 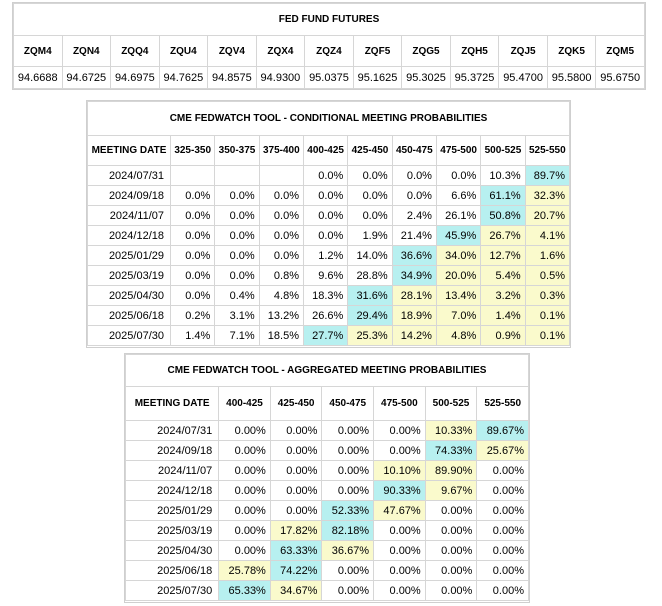 I want to click on probability-cell: 36.67%, so click(x=348, y=550).